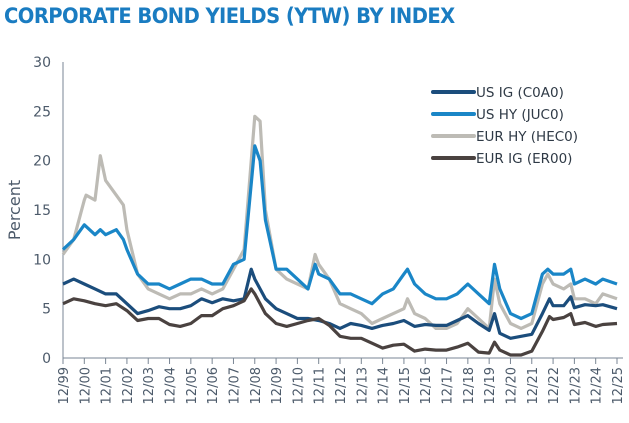 Image resolution: width=629 pixels, height=423 pixels. Describe the element at coordinates (511, 385) in the screenshot. I see `x-tick-label: 12/20` at that location.